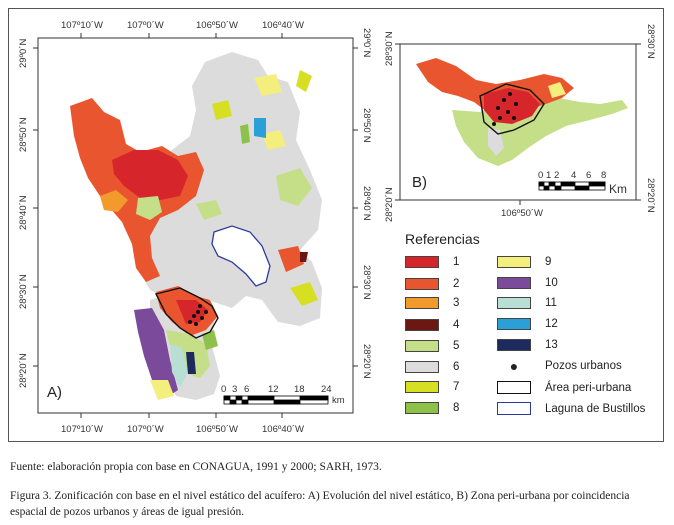 The image size is (674, 525). What do you see at coordinates (505, 109) in the screenshot?
I see `wells-b` at bounding box center [505, 109].